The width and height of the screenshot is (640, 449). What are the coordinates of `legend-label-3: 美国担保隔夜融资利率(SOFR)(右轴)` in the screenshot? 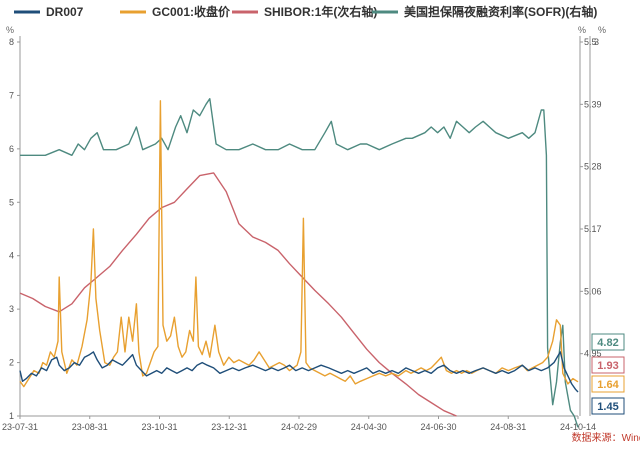 It's located at (500, 11).